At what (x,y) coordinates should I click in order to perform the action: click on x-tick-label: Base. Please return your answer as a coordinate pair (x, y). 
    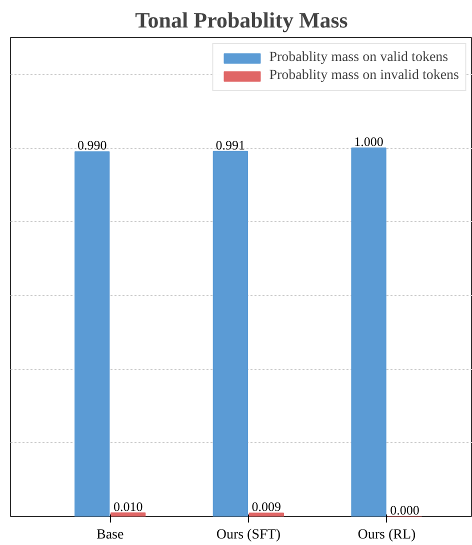
    Looking at the image, I should click on (110, 535).